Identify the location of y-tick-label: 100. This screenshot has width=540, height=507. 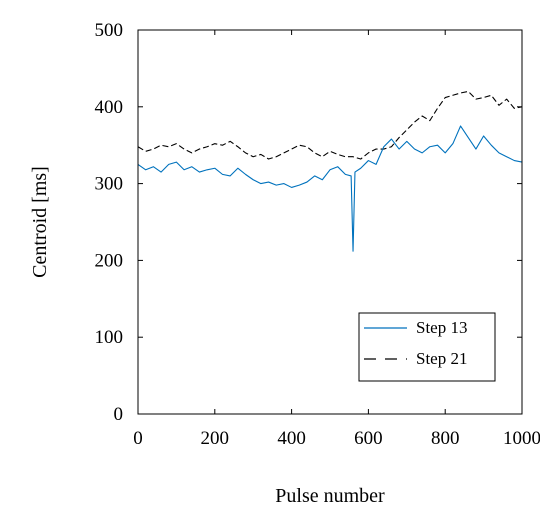
(109, 337).